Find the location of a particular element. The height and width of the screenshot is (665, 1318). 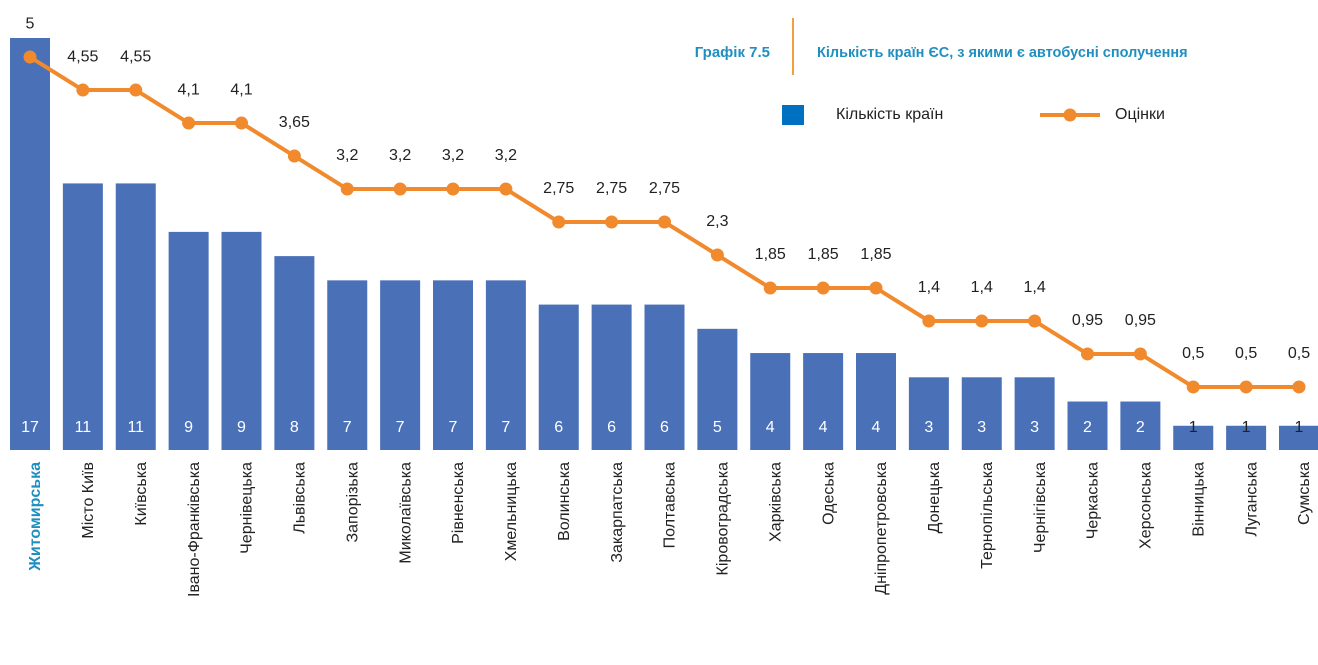

x-tick-label: Кіровоградська is located at coordinates (723, 519).